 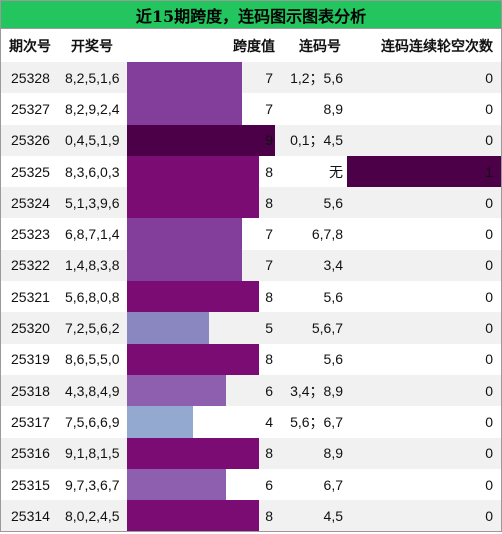 I want to click on period-cell: 25314, so click(x=30, y=515).